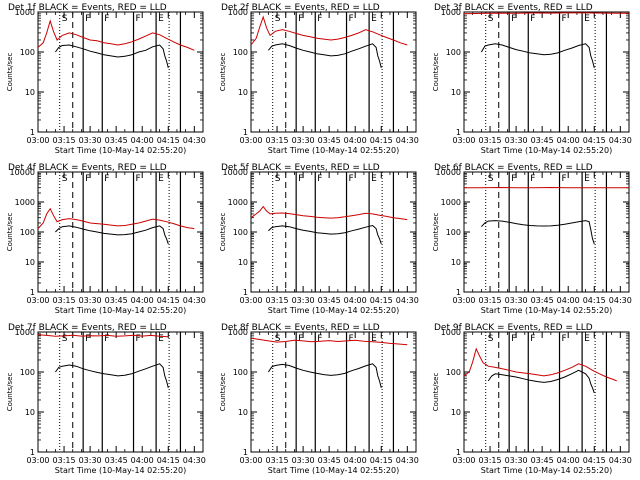  What do you see at coordinates (516, 300) in the screenshot?
I see `panel-6-x-tick-label: 03:30` at bounding box center [516, 300].